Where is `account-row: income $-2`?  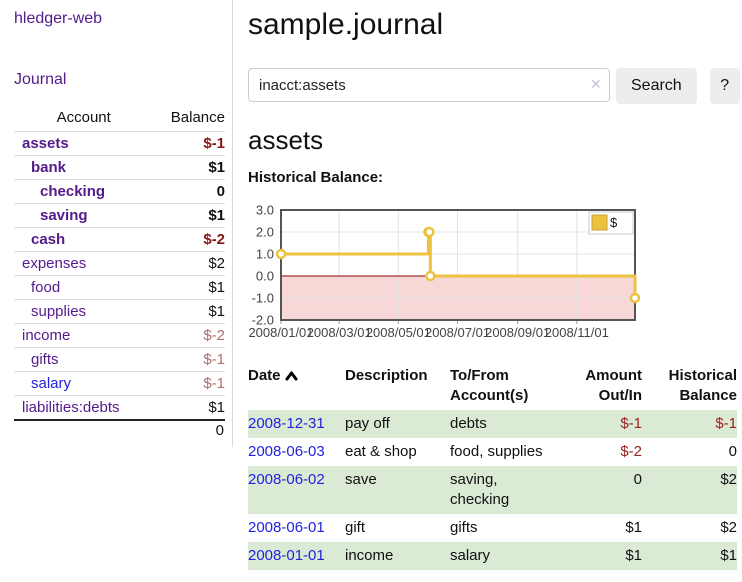
account-row: income $-2 is located at coordinates (119, 335).